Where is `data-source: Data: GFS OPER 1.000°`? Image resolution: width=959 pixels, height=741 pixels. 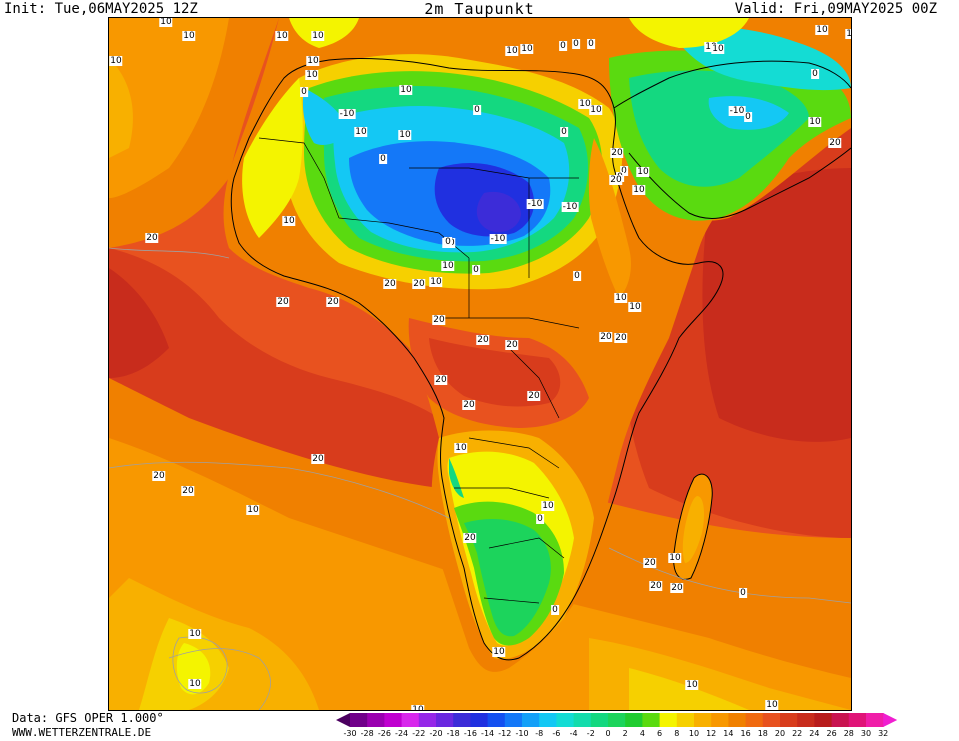 data-source: Data: GFS OPER 1.000° is located at coordinates (88, 718).